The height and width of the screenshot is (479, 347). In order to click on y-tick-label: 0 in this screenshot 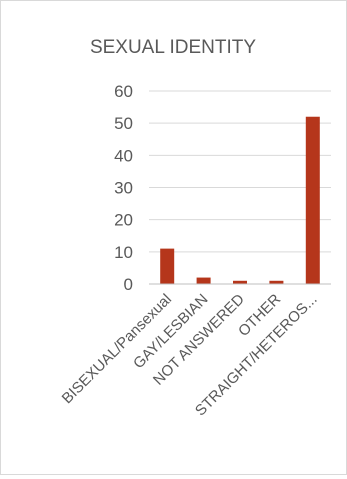, I will do `click(128, 284)`.